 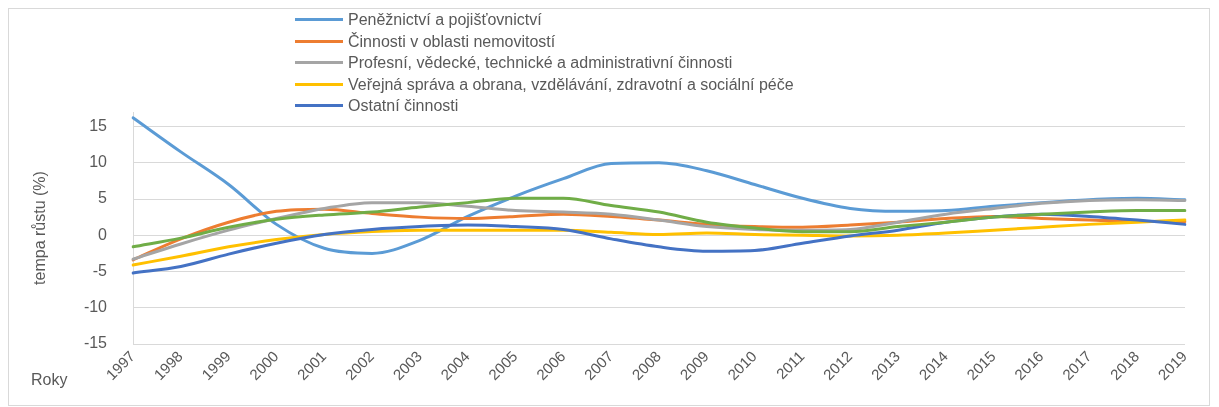 What do you see at coordinates (452, 41) in the screenshot?
I see `legend-label: Činnosti v oblasti nemovitostí` at bounding box center [452, 41].